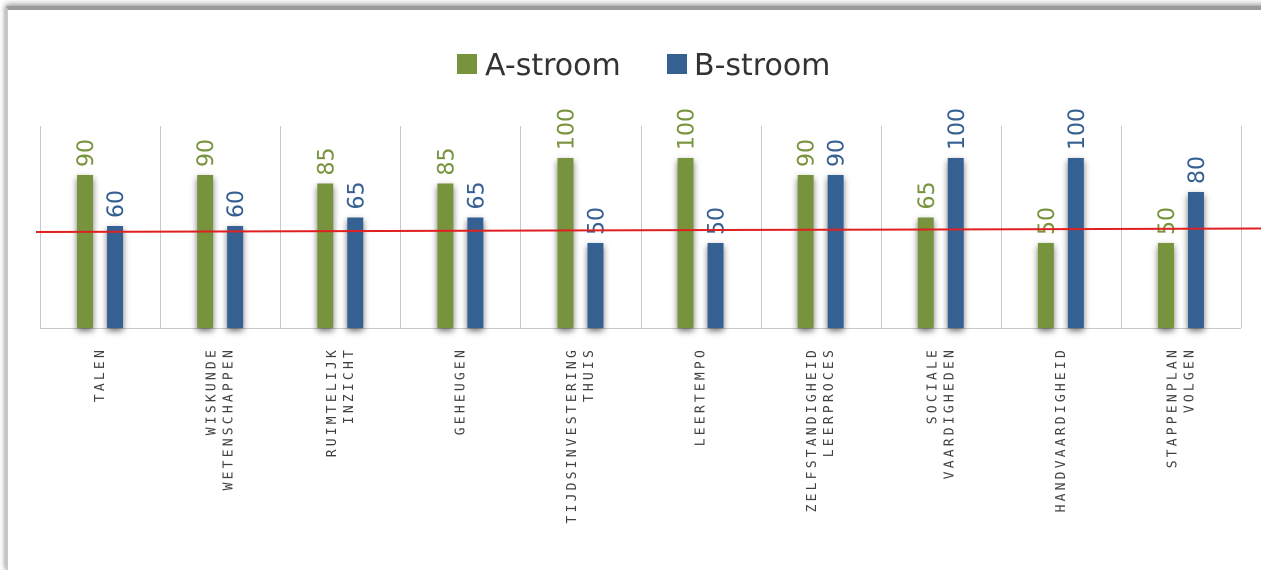  I want to click on legend: A-stroom B-stroom, so click(643, 65).